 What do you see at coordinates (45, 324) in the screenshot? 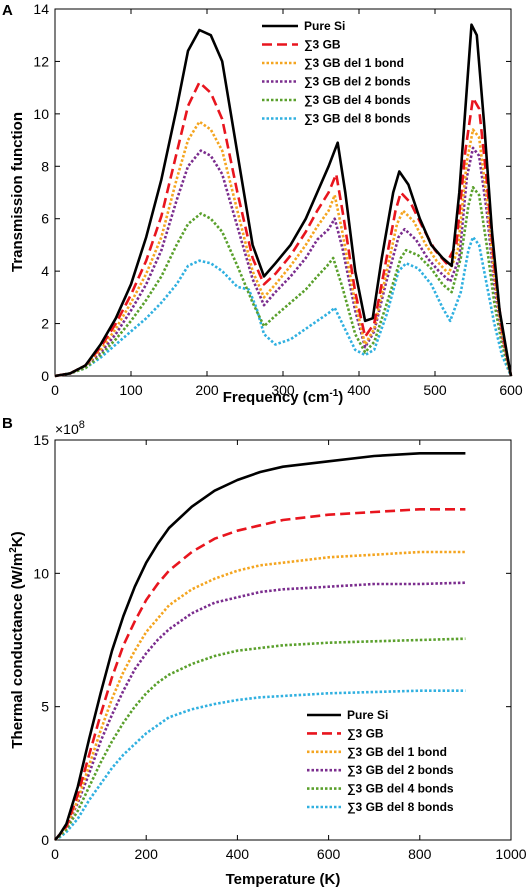
I see `y-tick-label: 2` at bounding box center [45, 324].